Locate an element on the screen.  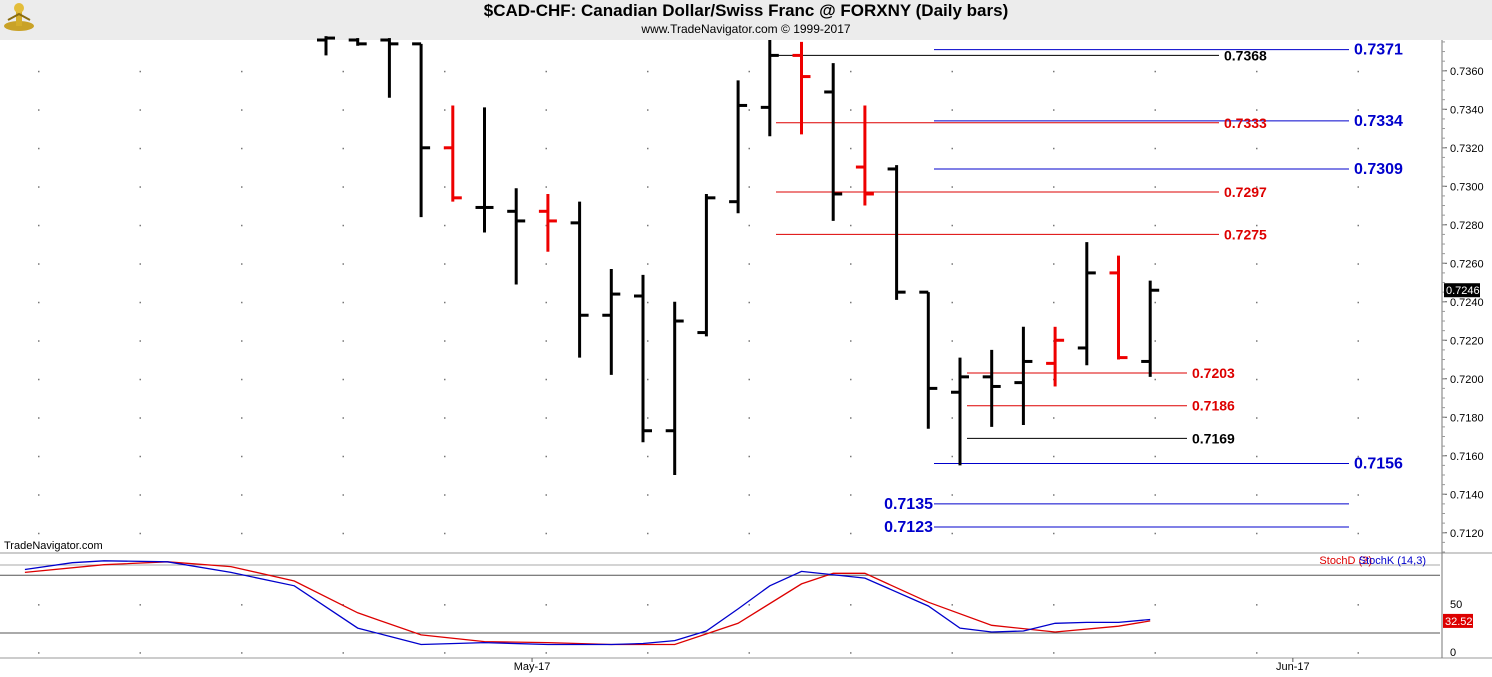
y-tick-label: 0.7240 is located at coordinates (1467, 303).